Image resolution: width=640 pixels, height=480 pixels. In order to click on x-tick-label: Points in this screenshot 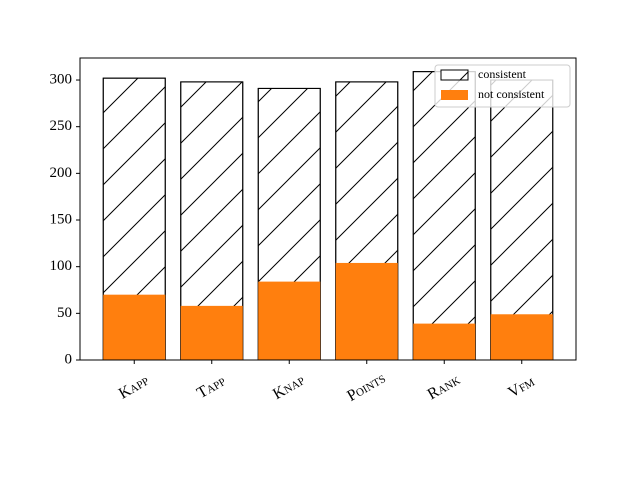, I will do `click(366, 387)`.